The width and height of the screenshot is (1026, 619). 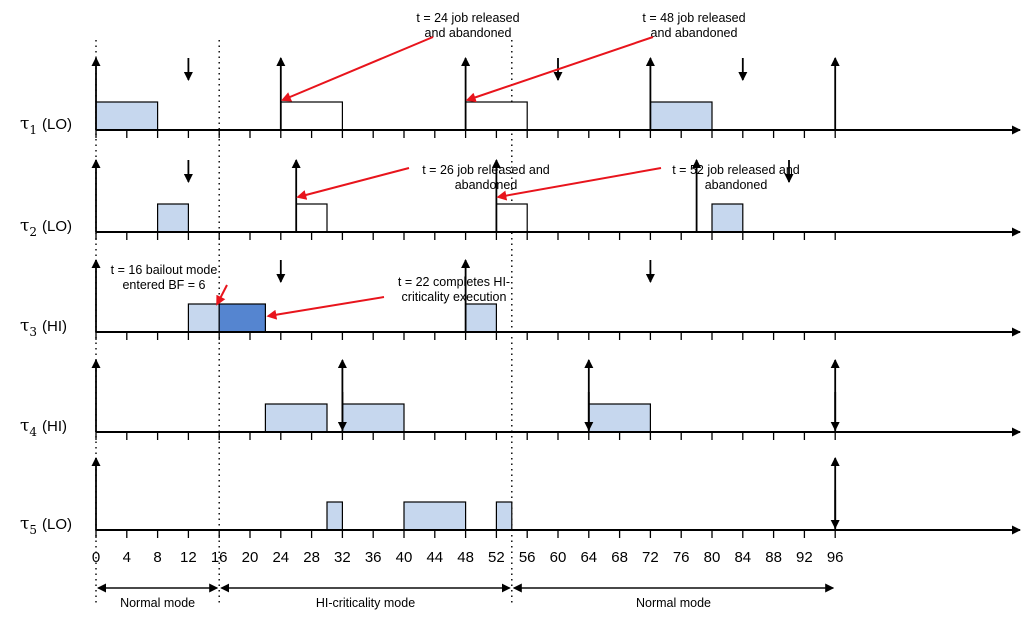 I want to click on mode-range: HI-criticality mode, so click(x=365, y=596).